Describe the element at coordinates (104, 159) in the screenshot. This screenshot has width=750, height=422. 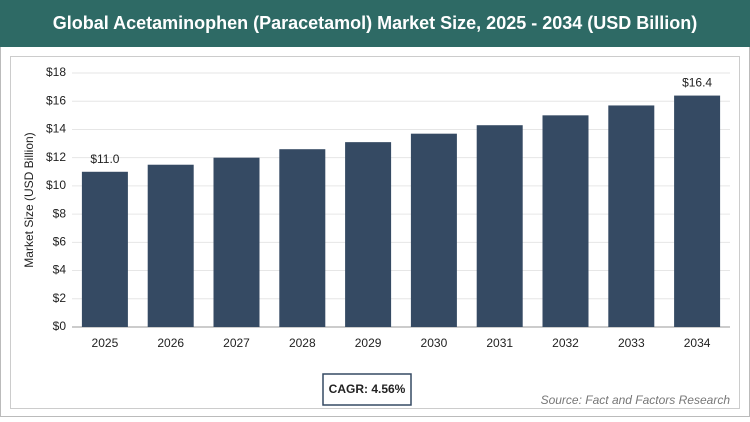
I see `data-label: $11.0` at that location.